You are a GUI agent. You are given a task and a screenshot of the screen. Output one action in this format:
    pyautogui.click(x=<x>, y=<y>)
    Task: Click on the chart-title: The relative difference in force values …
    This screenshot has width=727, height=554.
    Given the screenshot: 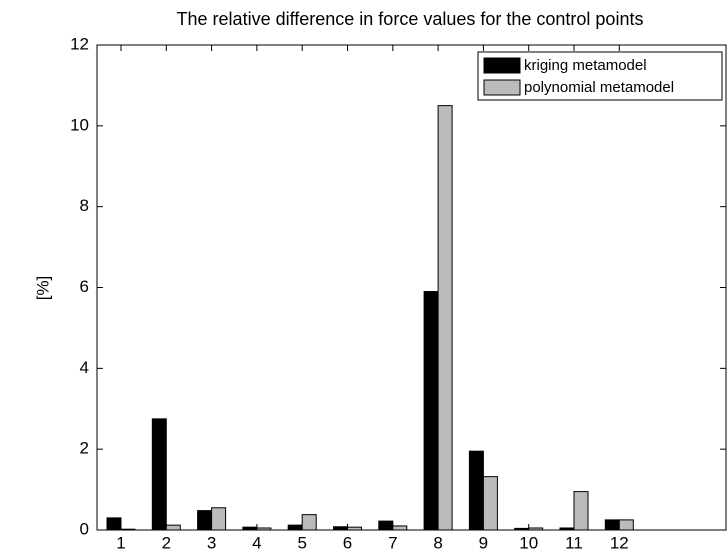 What is the action you would take?
    pyautogui.click(x=410, y=19)
    